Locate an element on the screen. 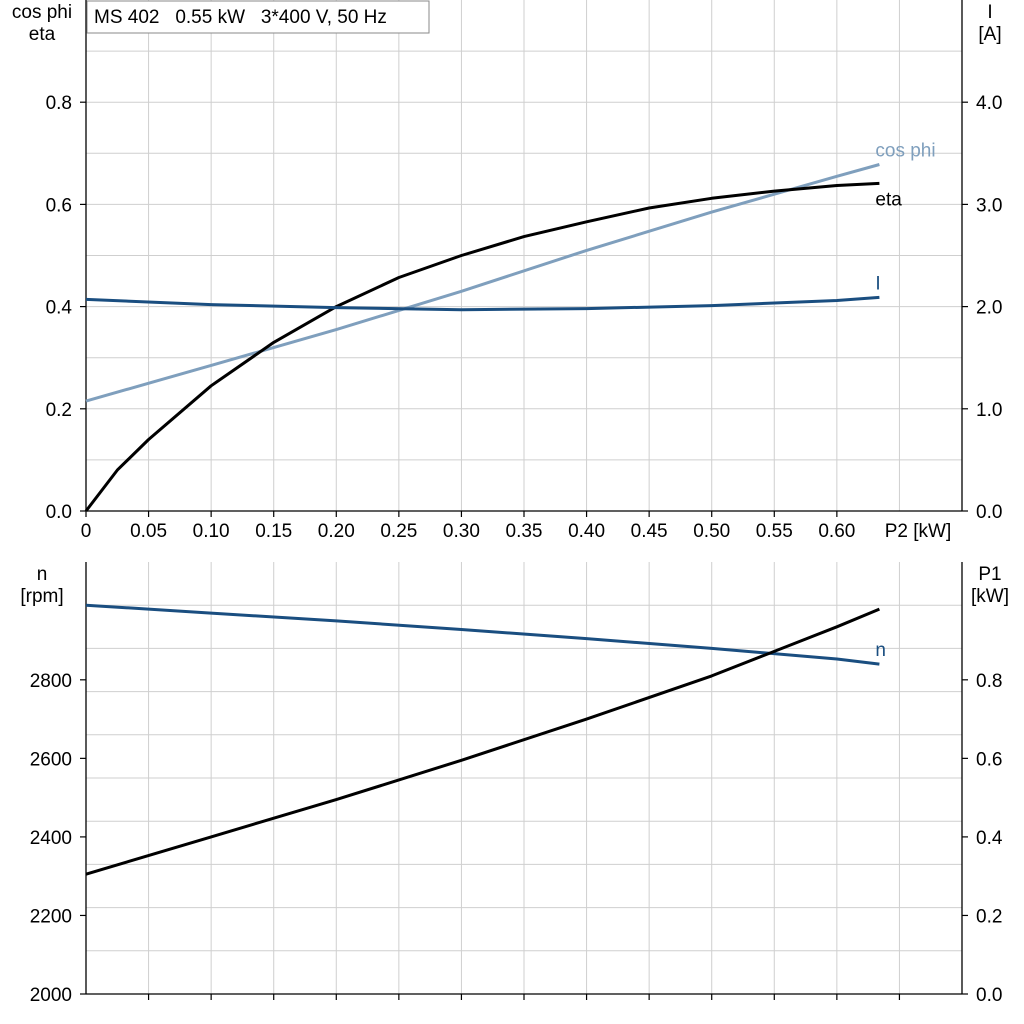  y-right-tick-label: 3.0 is located at coordinates (989, 205).